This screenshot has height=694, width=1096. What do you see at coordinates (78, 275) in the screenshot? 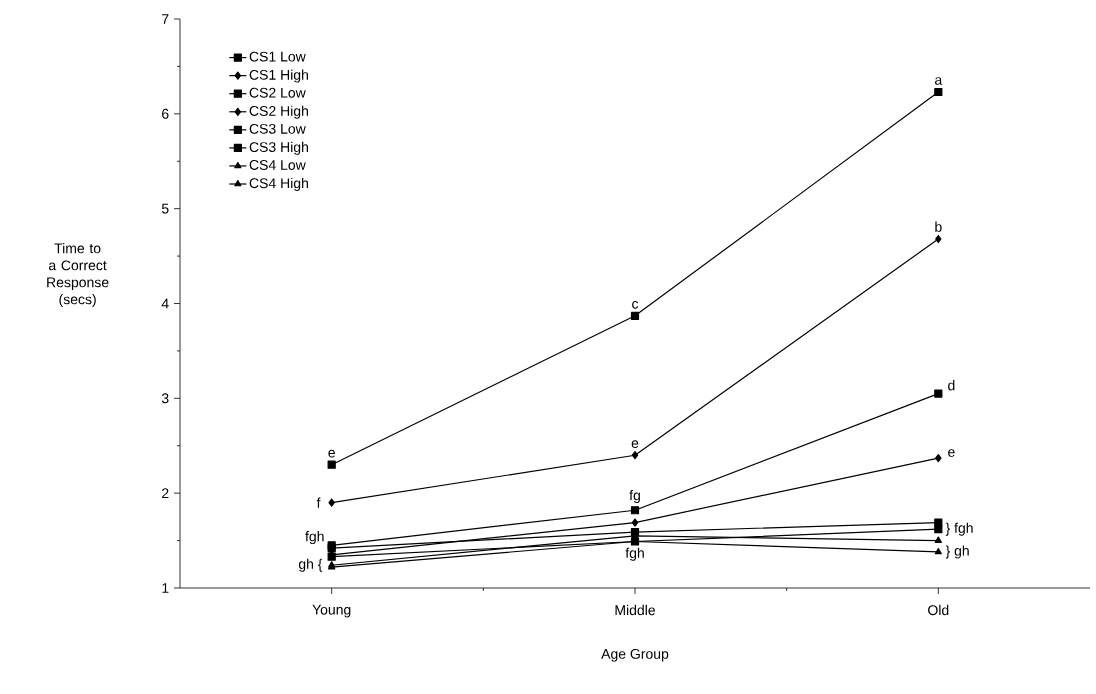
I see `y-axis-title: Time to a Correct Response (secs)` at bounding box center [78, 275].